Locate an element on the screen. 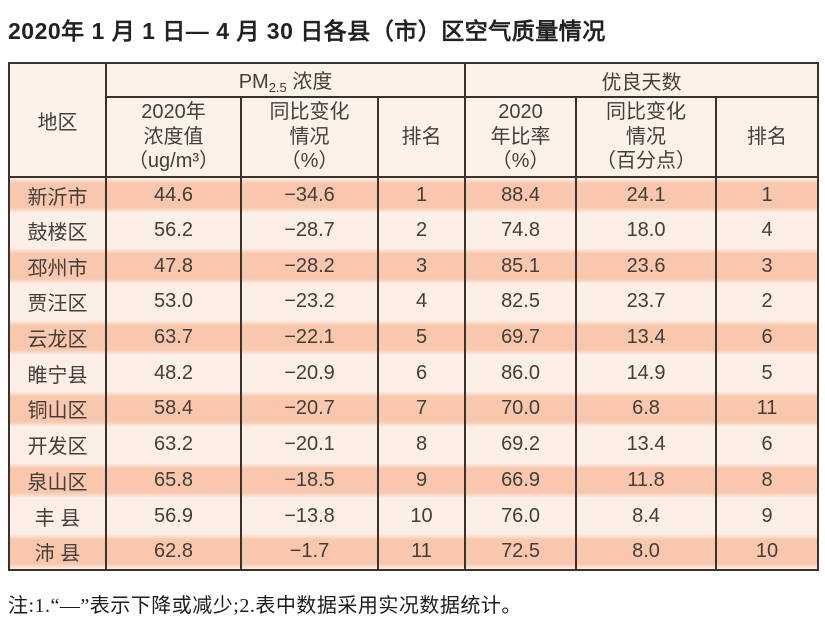 The width and height of the screenshot is (825, 620). region-cell: 丰 县 is located at coordinates (57, 516).